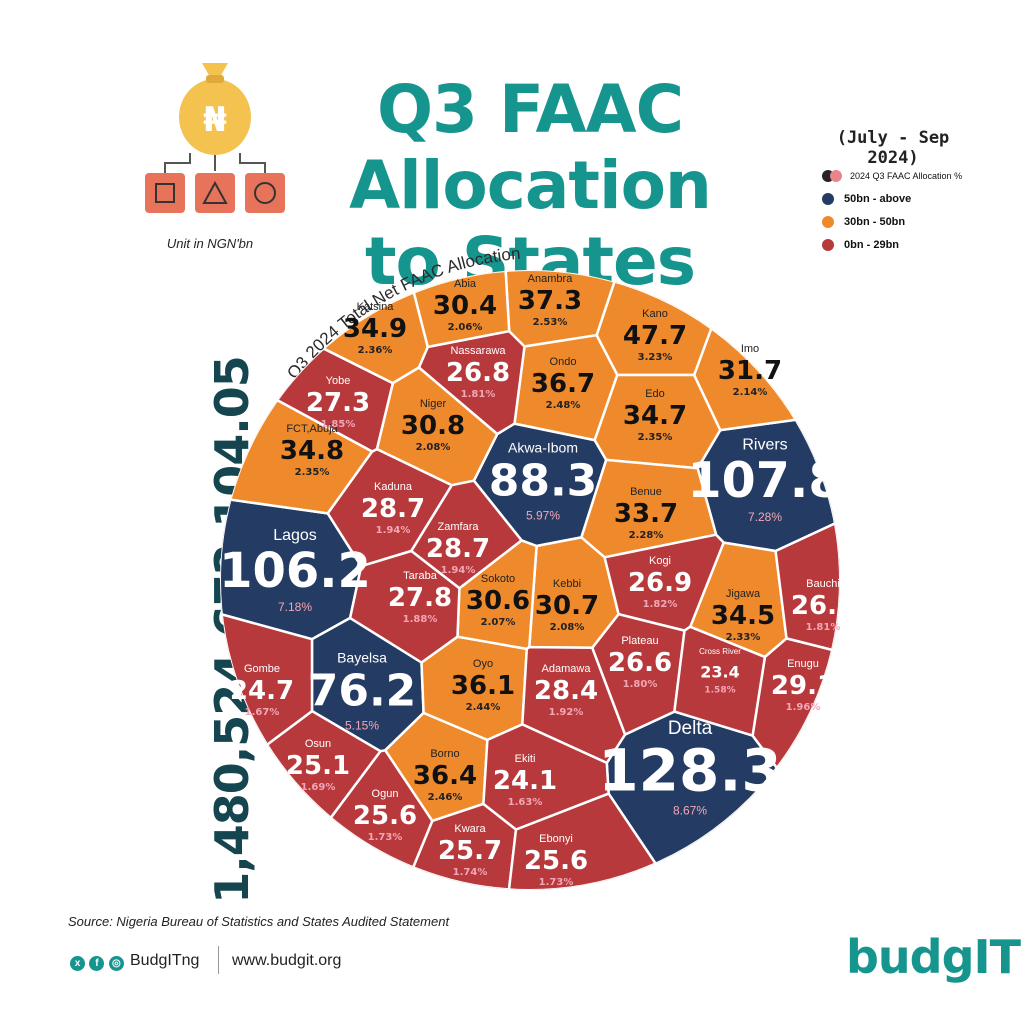 The height and width of the screenshot is (1024, 1024). Describe the element at coordinates (906, 176) in the screenshot. I see `legend-label: 2024 Q3 FAAC Allocation %` at that location.